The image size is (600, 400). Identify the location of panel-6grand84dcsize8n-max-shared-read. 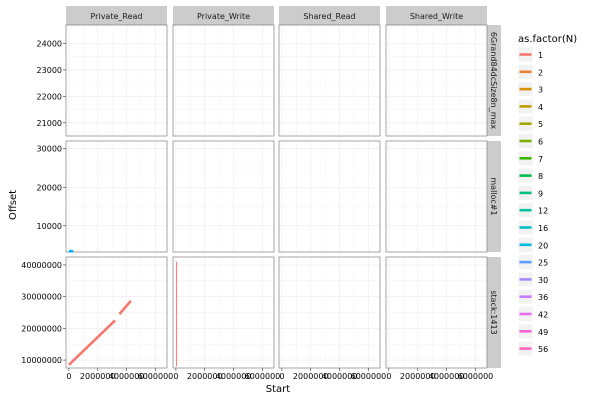
(329, 80).